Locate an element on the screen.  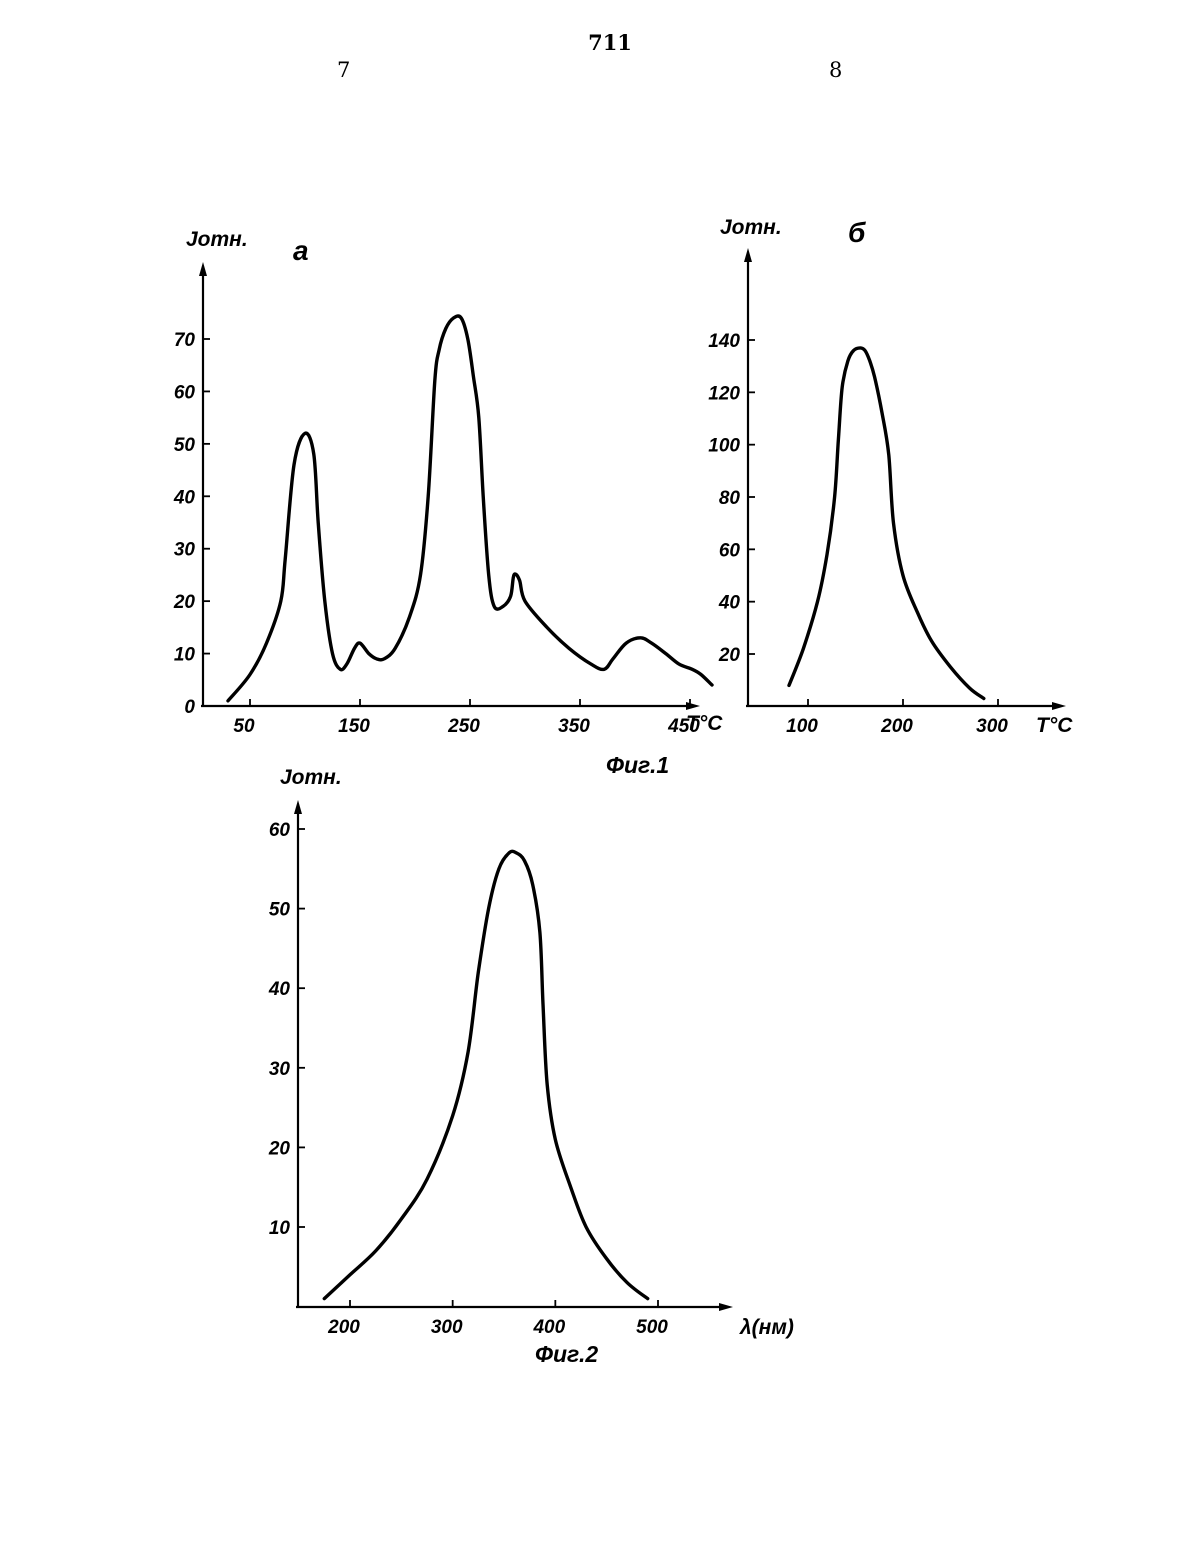
chart2-y-tick-label: 20 is located at coordinates (729, 655).